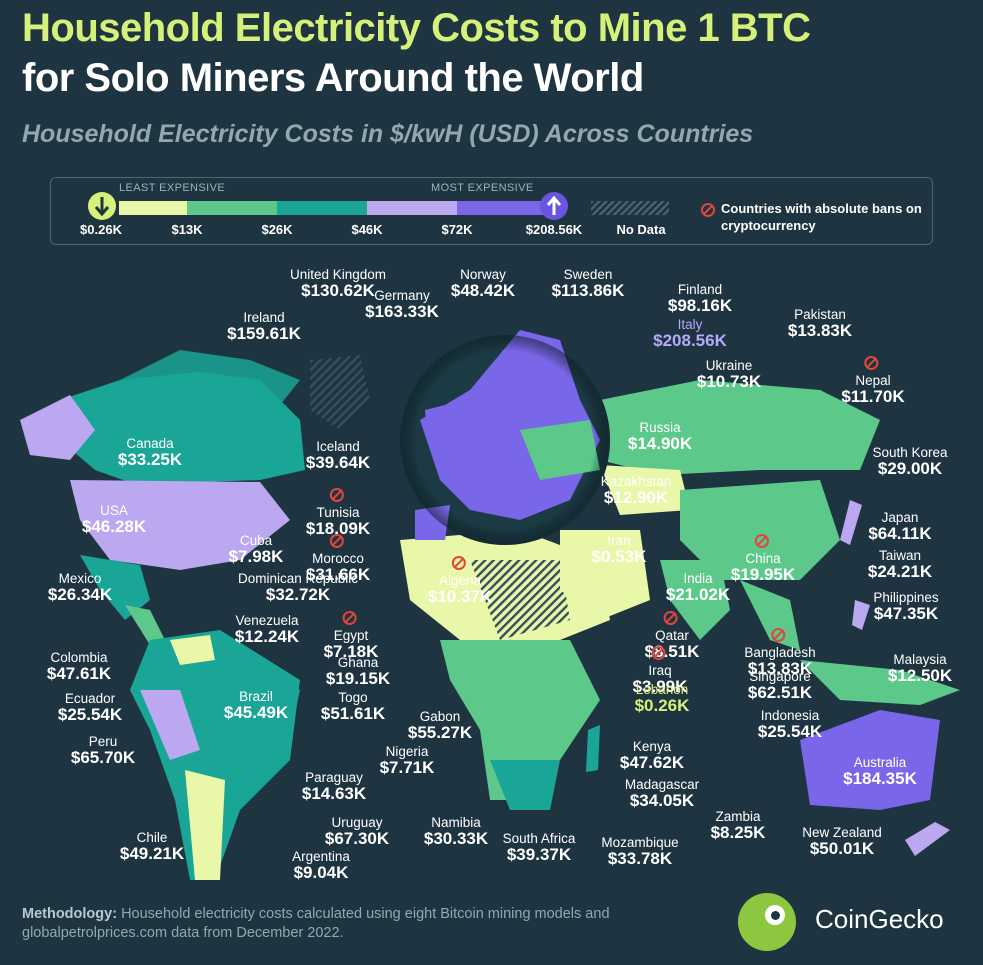 The height and width of the screenshot is (965, 983). What do you see at coordinates (906, 597) in the screenshot?
I see `country-name: Philippines` at bounding box center [906, 597].